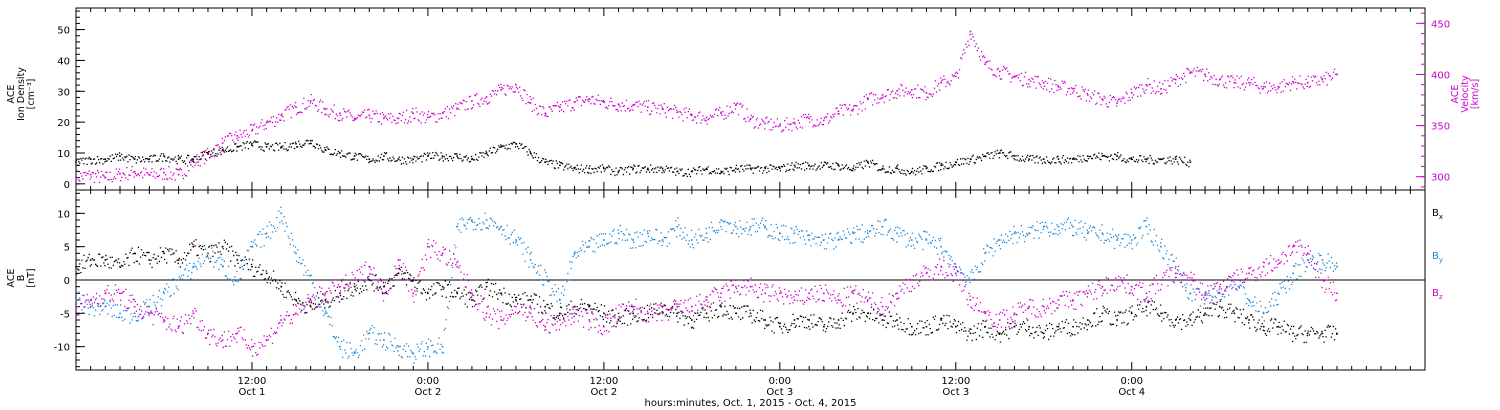 The image size is (1500, 410). I want to click on density-axis-tick-label: 20, so click(63, 123).